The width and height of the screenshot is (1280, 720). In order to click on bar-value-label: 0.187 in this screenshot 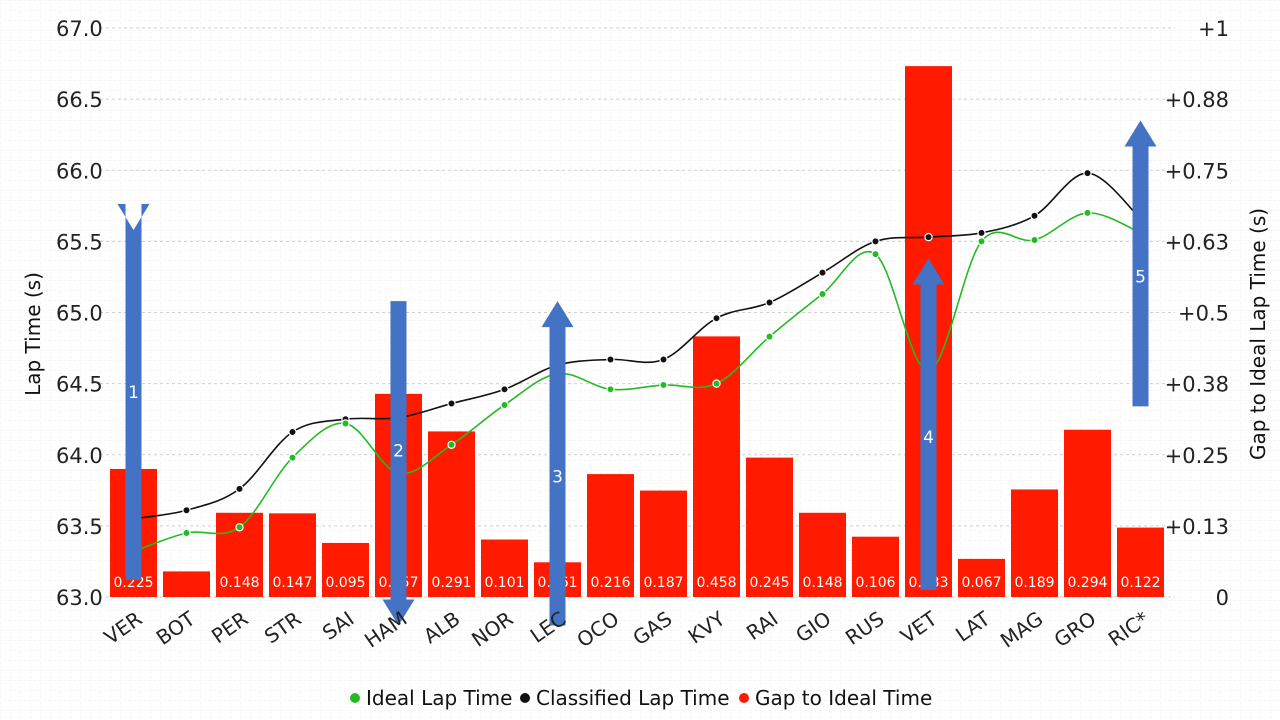, I will do `click(663, 583)`.